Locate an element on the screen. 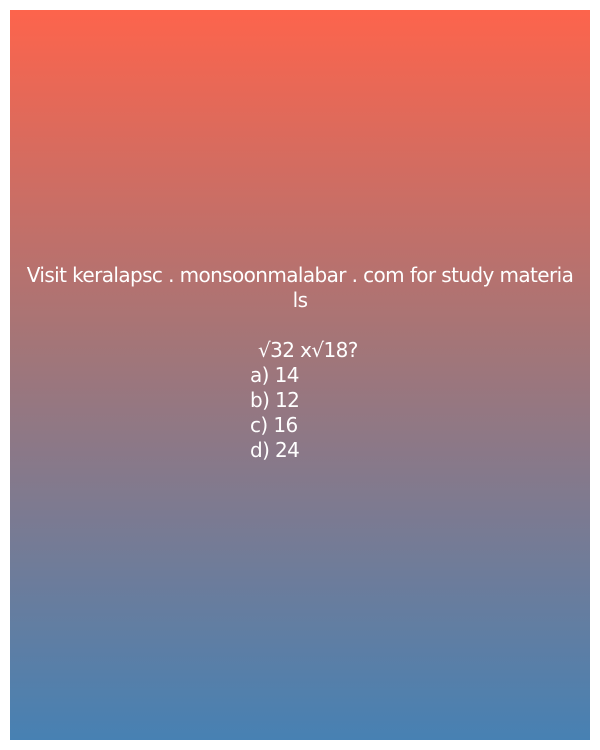  option-b: b) 12 is located at coordinates (275, 400).